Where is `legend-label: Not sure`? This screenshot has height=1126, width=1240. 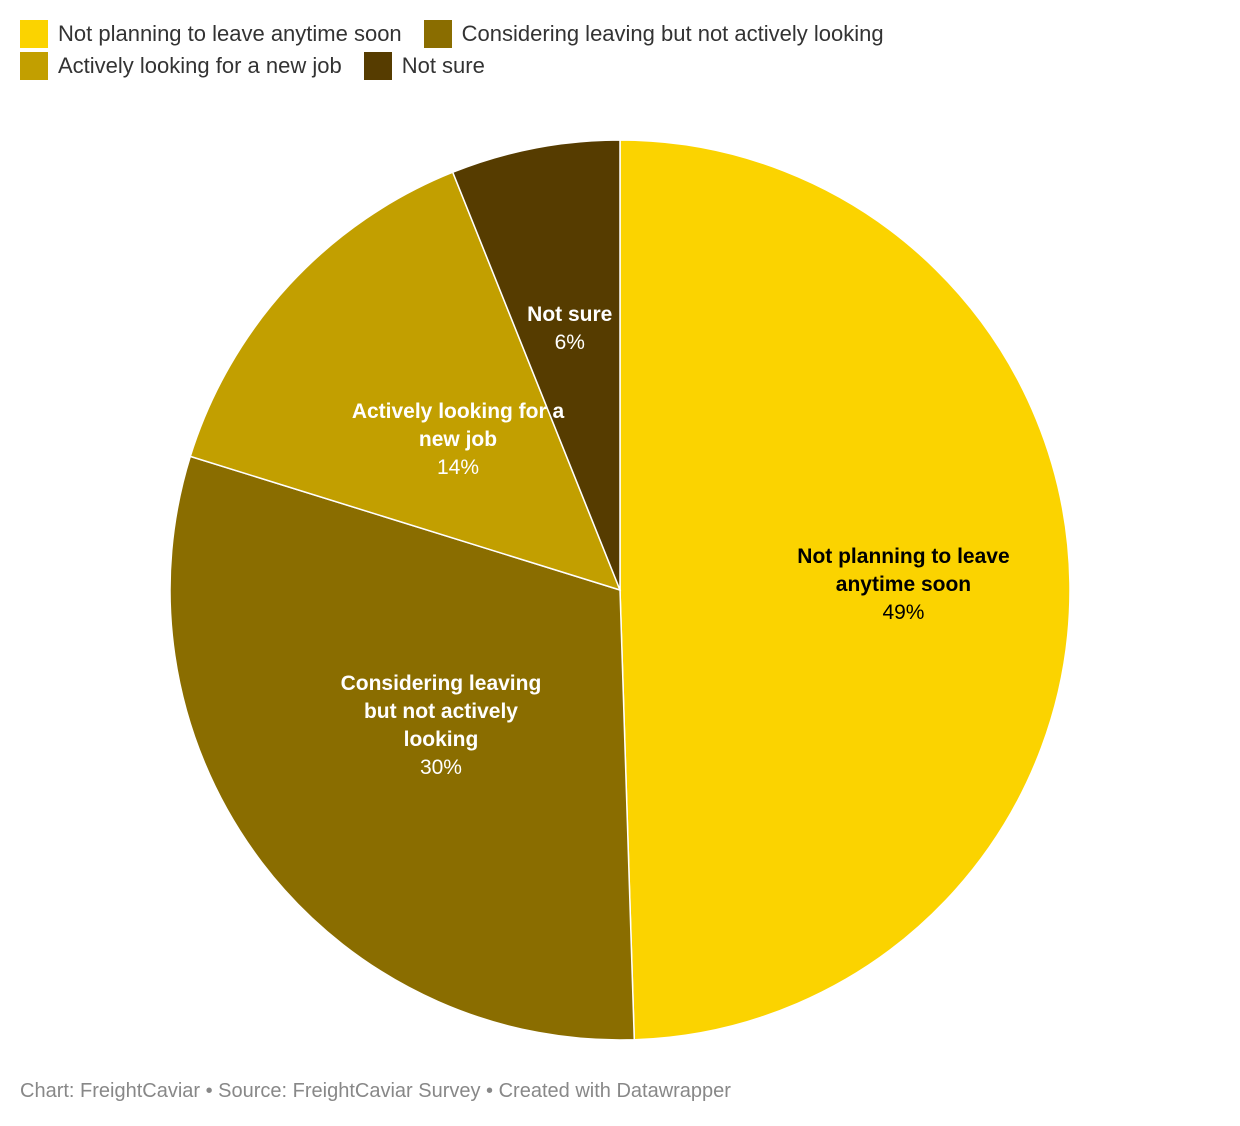
legend-label: Not sure is located at coordinates (443, 65).